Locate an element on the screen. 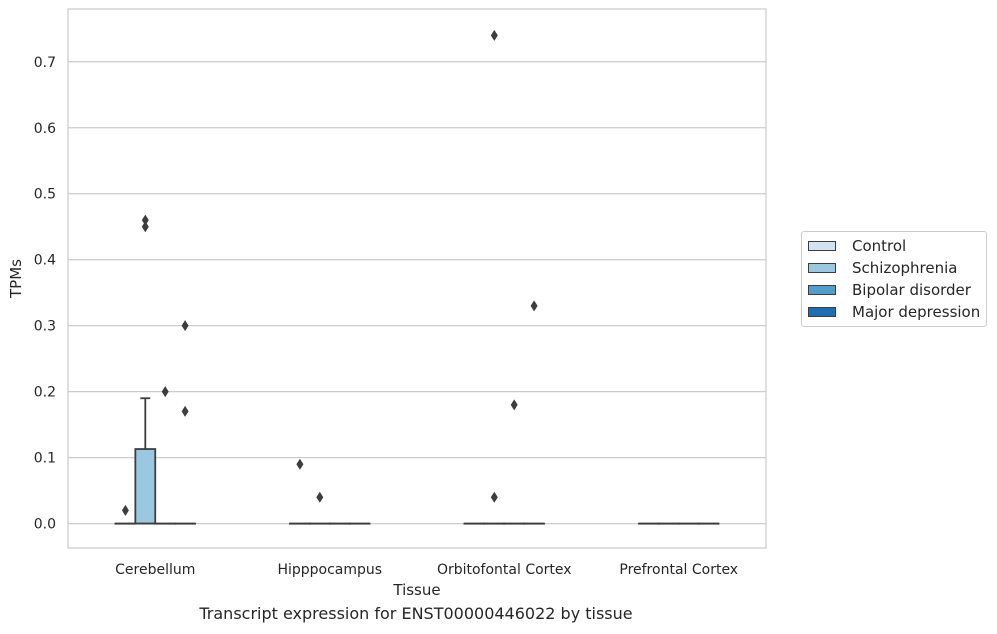 The image size is (997, 634). legend-item-major-depression: Major depression is located at coordinates (894, 312).